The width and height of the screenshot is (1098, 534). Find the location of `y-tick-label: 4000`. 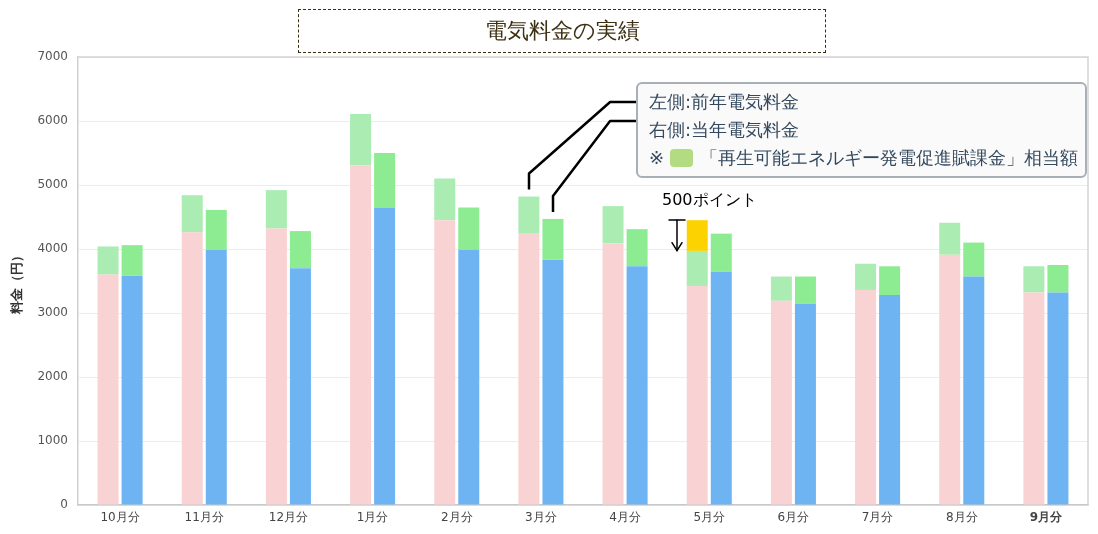

y-tick-label: 4000 is located at coordinates (52, 248).